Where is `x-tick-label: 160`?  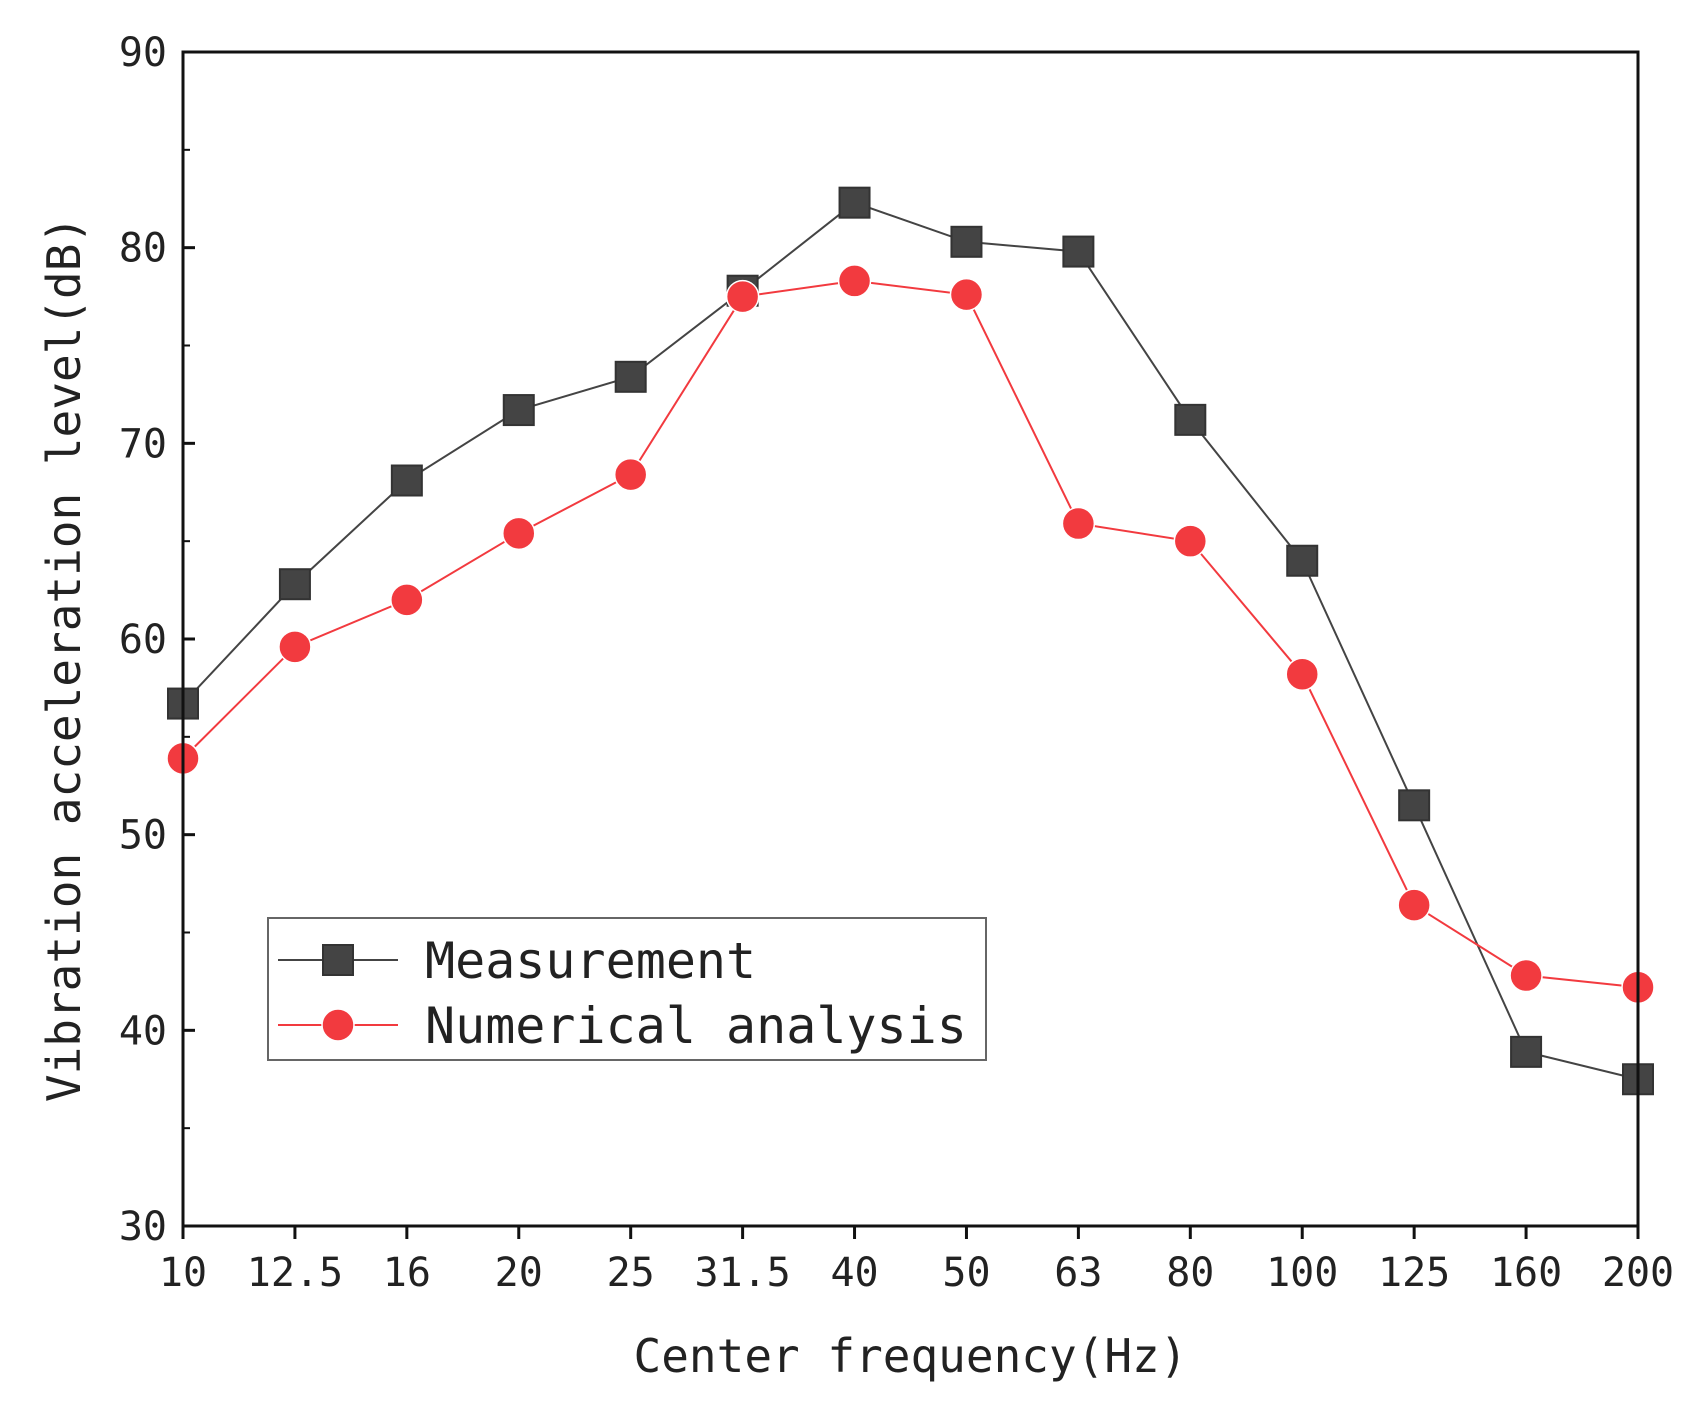 x-tick-label: 160 is located at coordinates (1526, 1273).